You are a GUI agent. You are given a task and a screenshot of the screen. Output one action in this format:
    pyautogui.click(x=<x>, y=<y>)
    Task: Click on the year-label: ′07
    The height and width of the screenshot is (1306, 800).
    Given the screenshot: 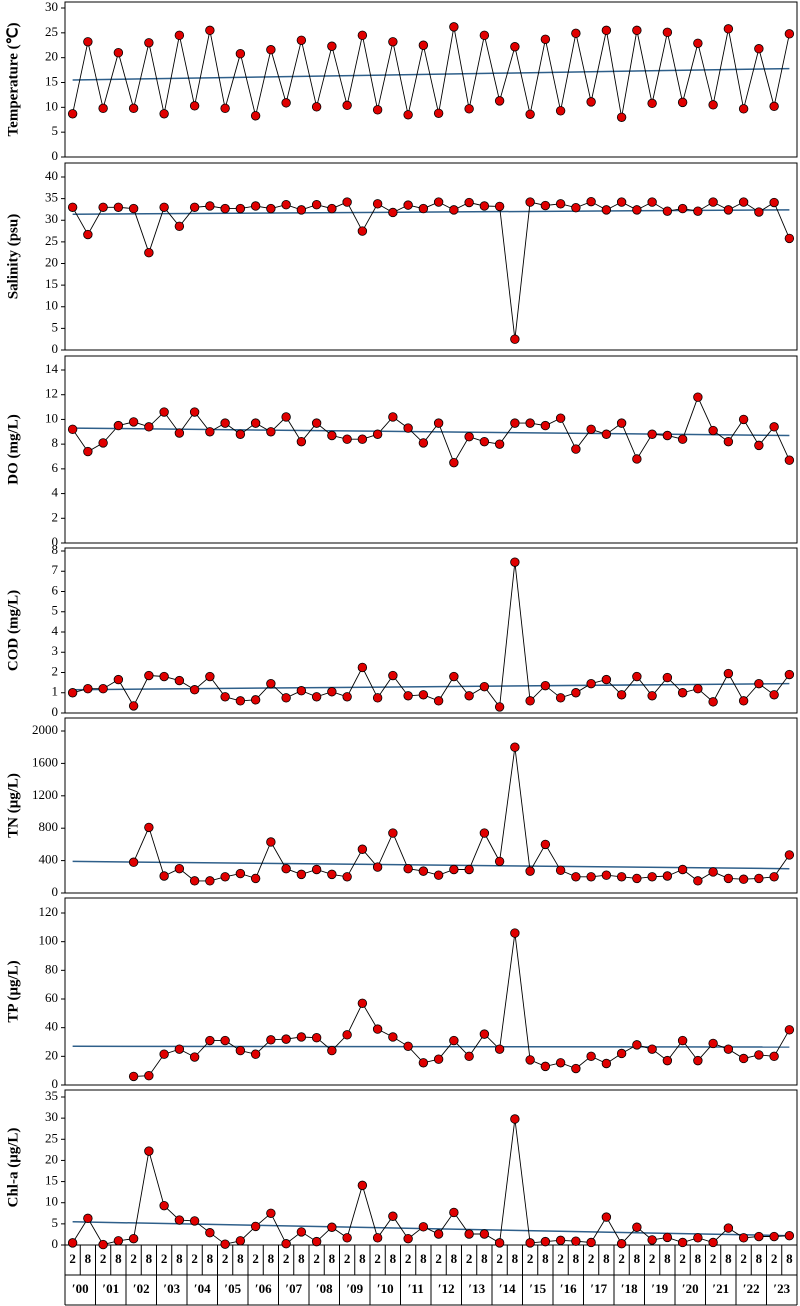 What is the action you would take?
    pyautogui.click(x=293, y=1288)
    